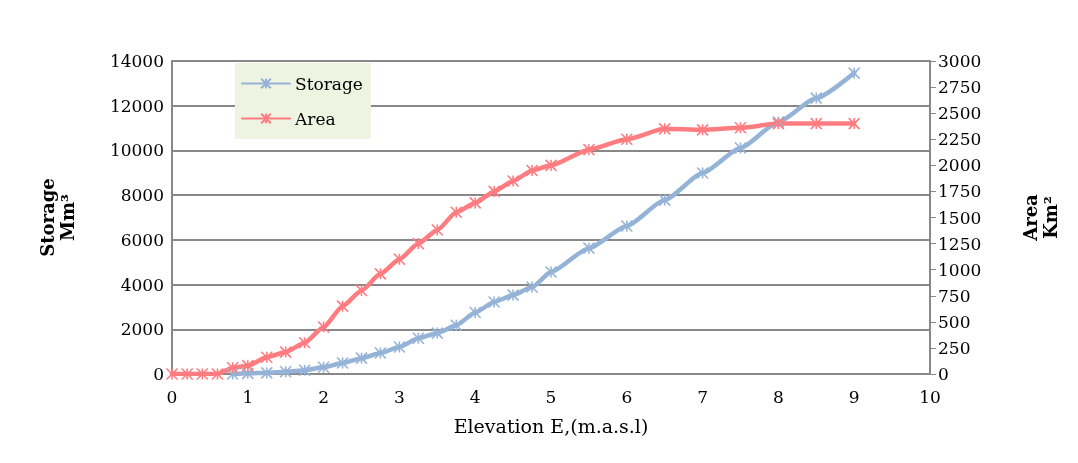 The width and height of the screenshot is (1078, 463). What do you see at coordinates (960, 87) in the screenshot?
I see `y2-tick-label: 2750` at bounding box center [960, 87].